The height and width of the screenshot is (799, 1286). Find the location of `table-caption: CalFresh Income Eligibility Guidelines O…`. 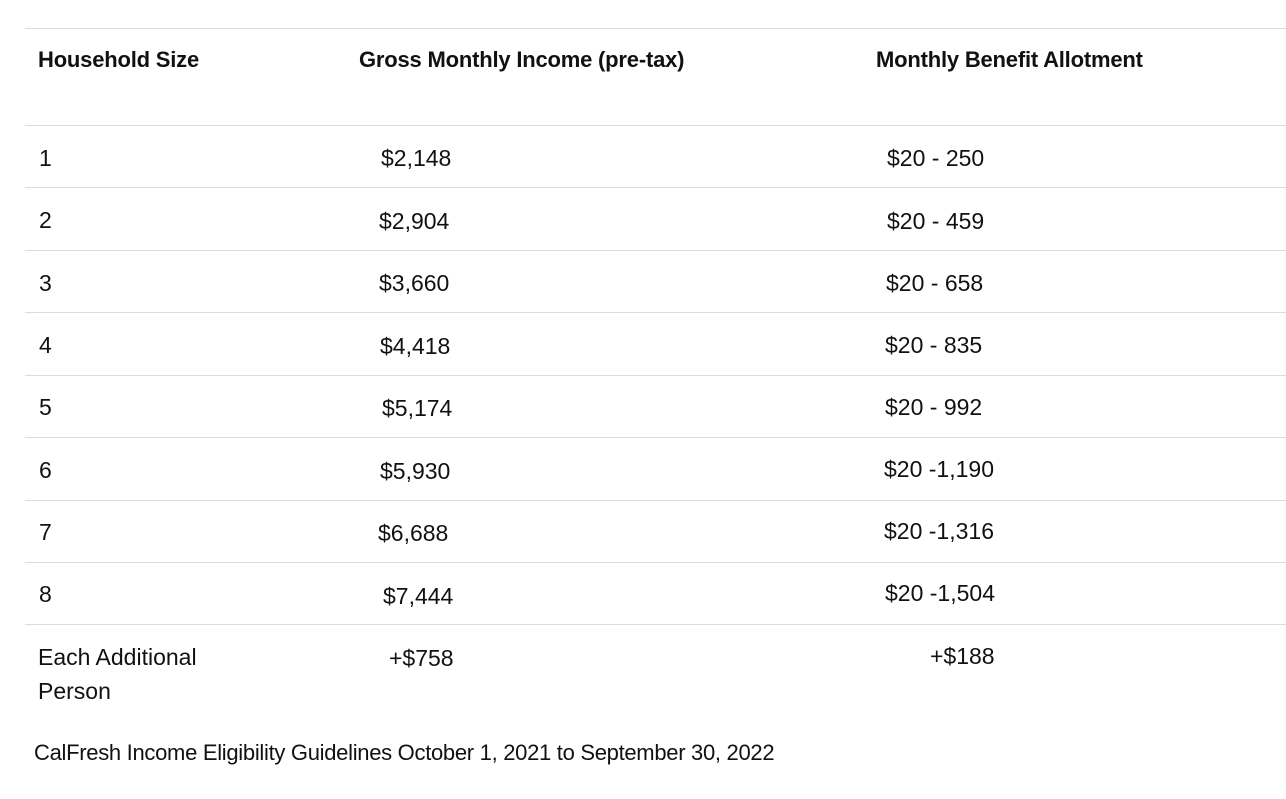

table-caption: CalFresh Income Eligibility Guidelines O… is located at coordinates (404, 752).